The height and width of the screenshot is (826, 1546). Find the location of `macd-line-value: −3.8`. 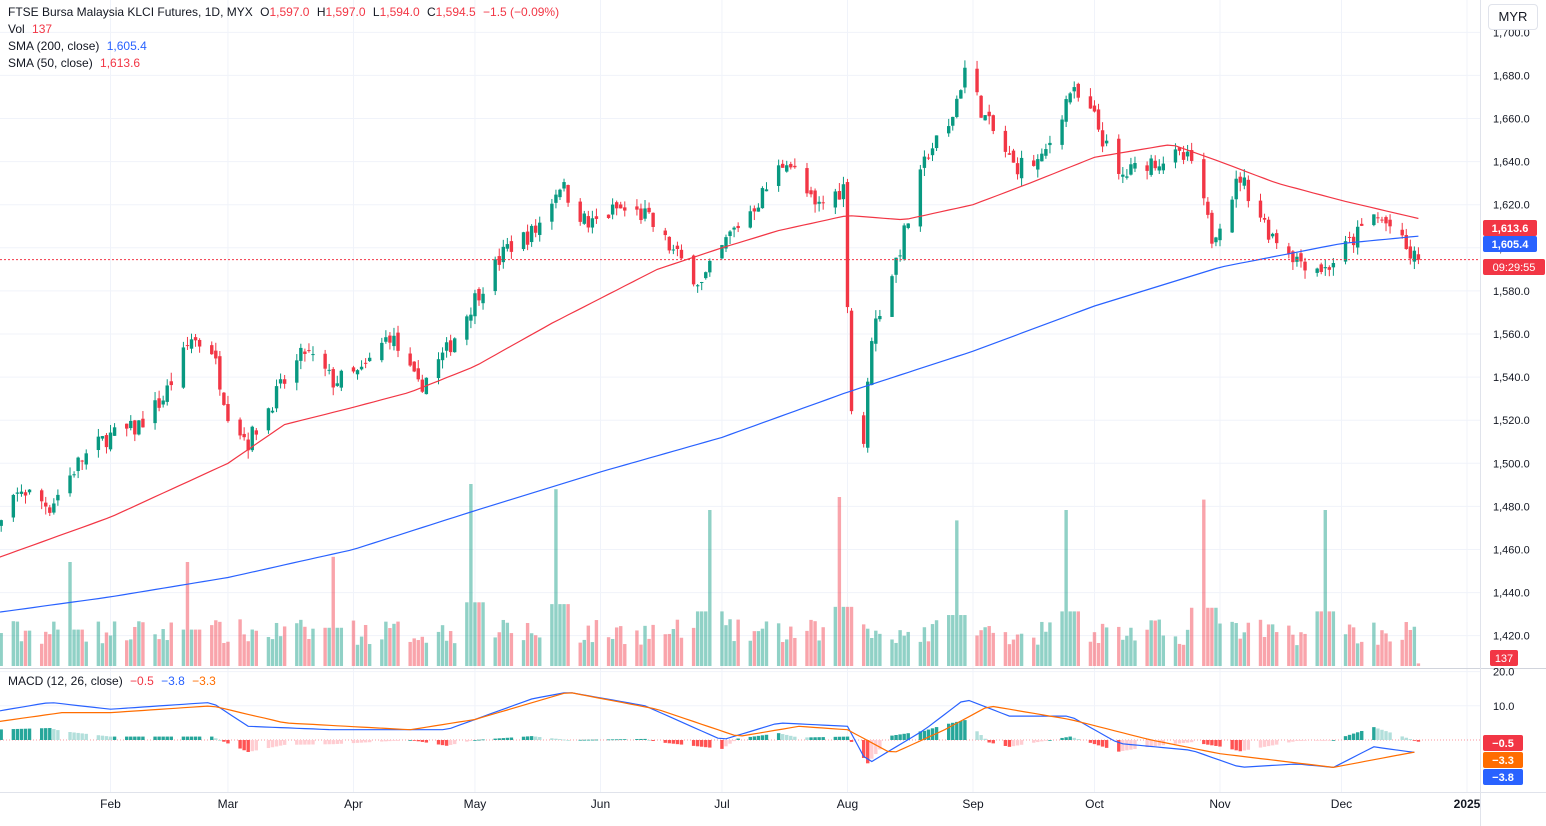

macd-line-value: −3.8 is located at coordinates (173, 681).